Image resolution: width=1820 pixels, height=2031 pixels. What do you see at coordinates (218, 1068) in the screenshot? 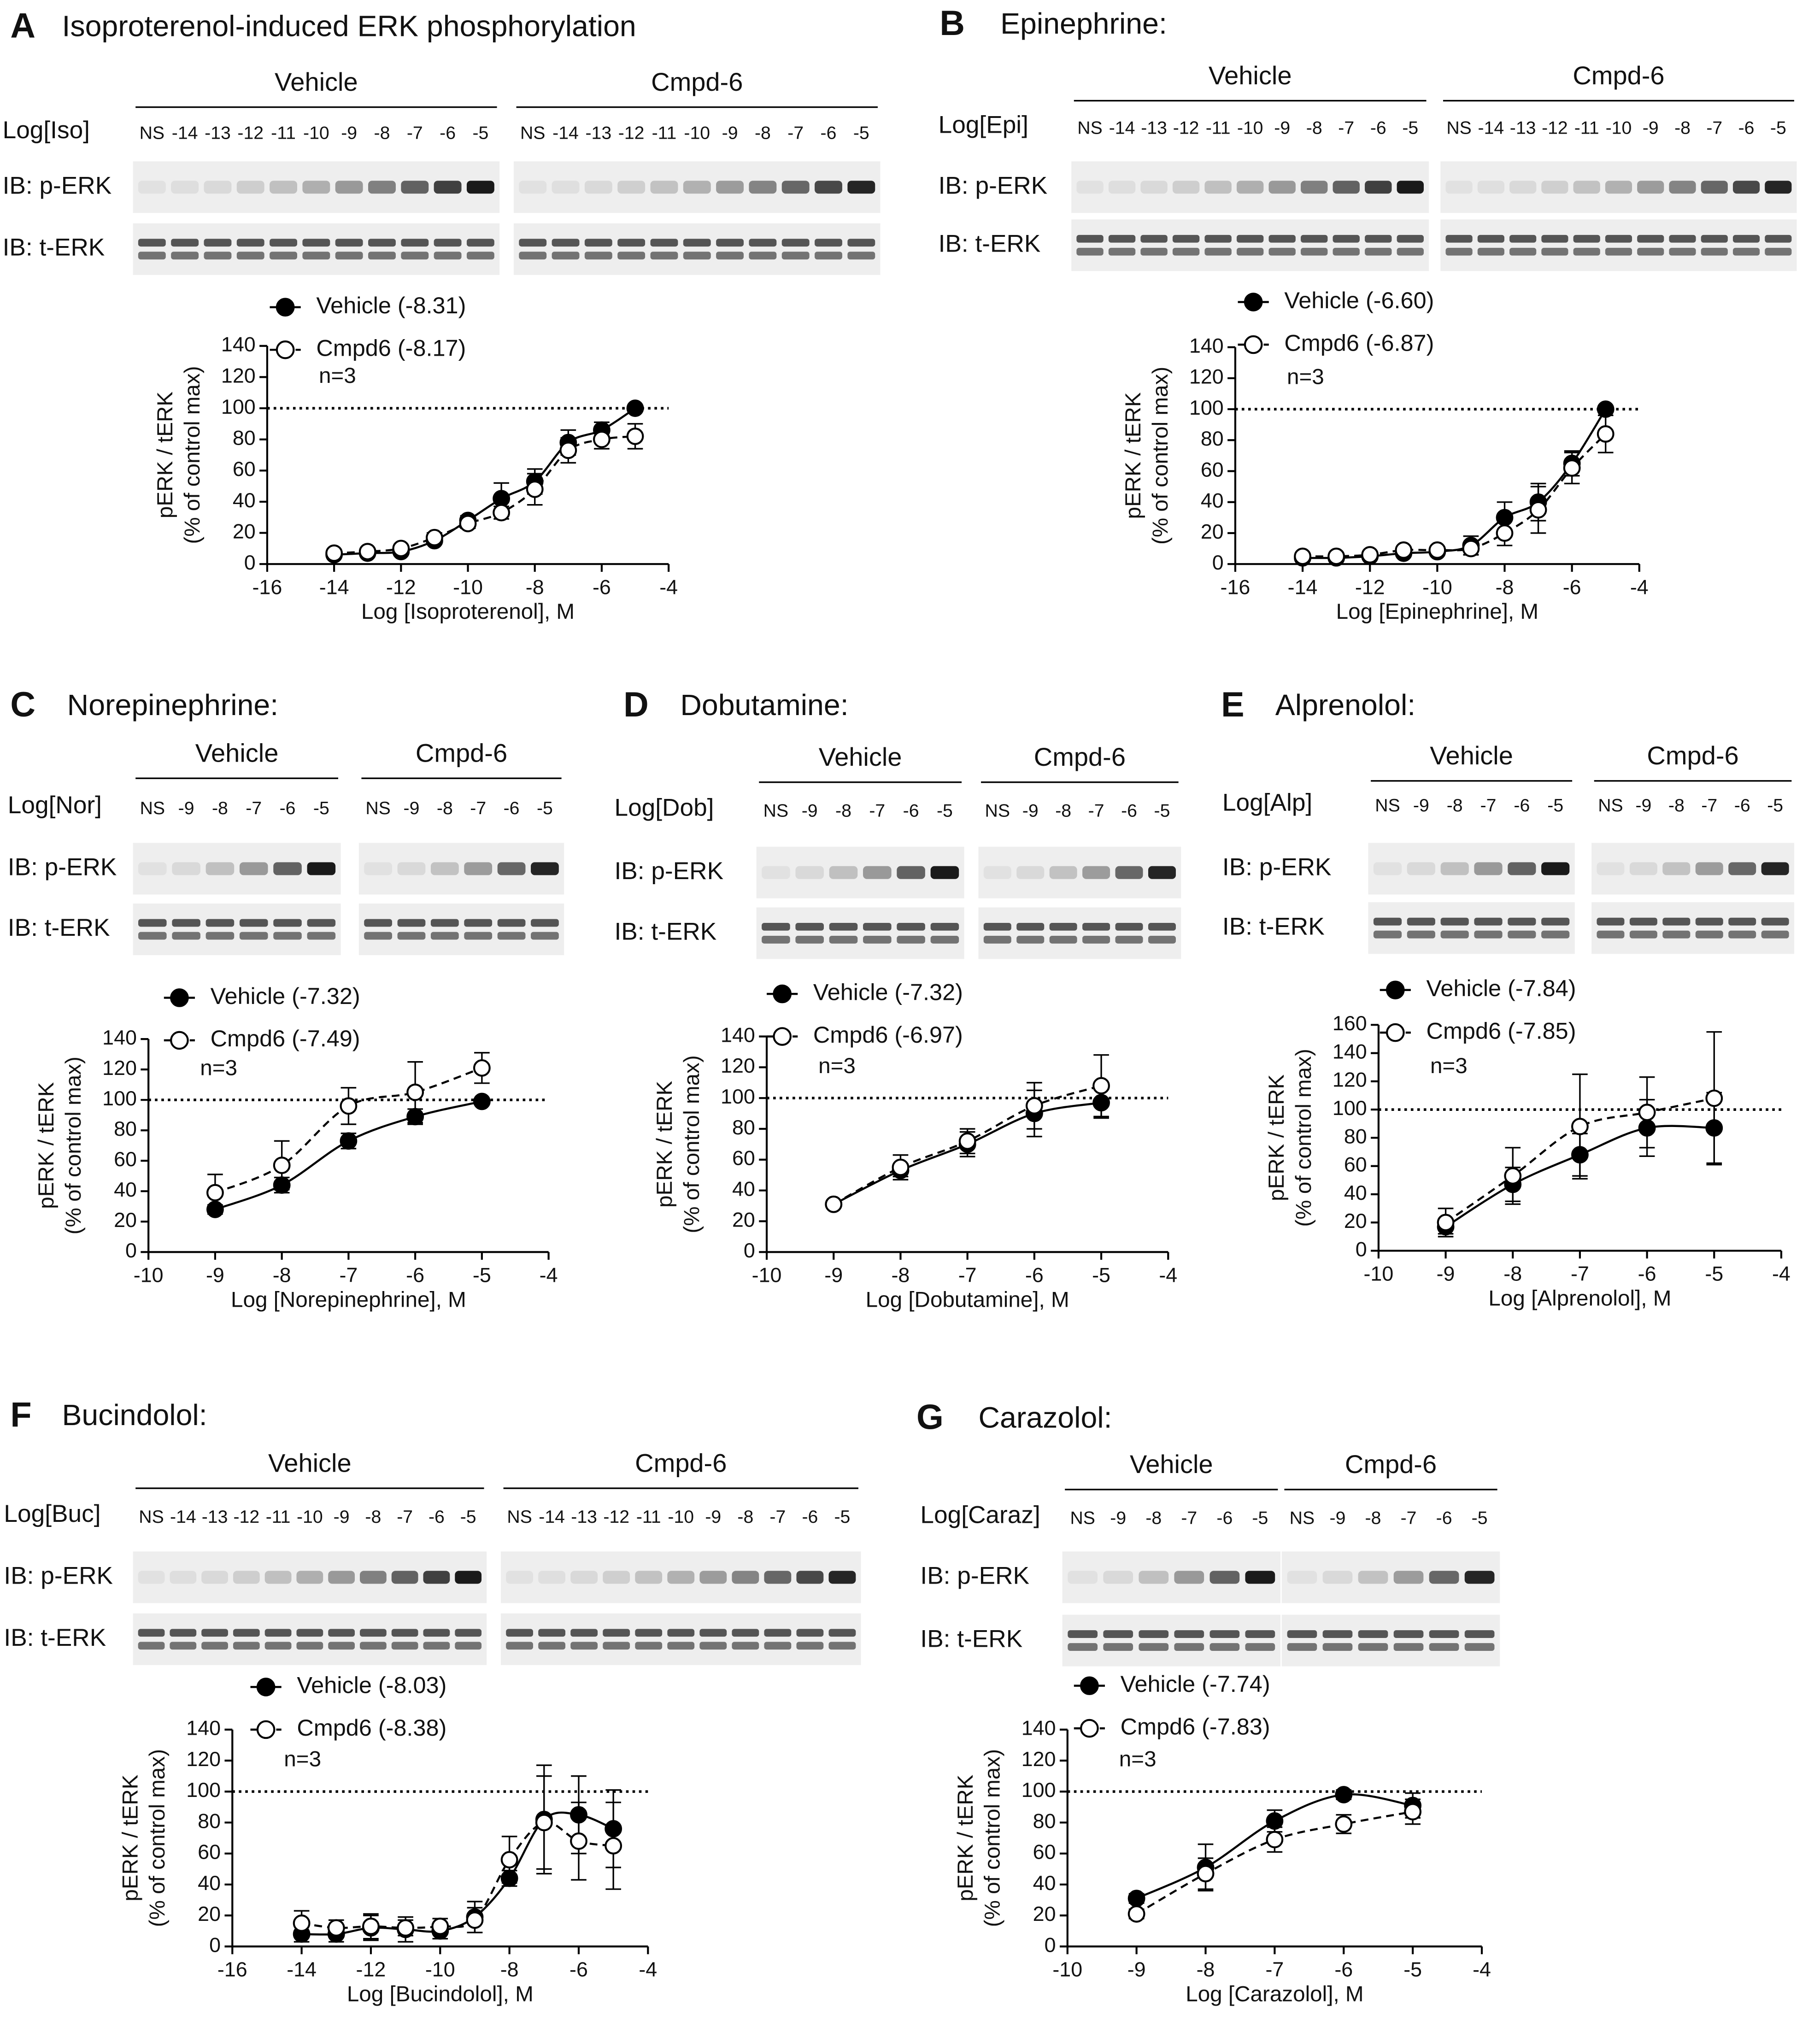
I see `annotation: n=3` at bounding box center [218, 1068].